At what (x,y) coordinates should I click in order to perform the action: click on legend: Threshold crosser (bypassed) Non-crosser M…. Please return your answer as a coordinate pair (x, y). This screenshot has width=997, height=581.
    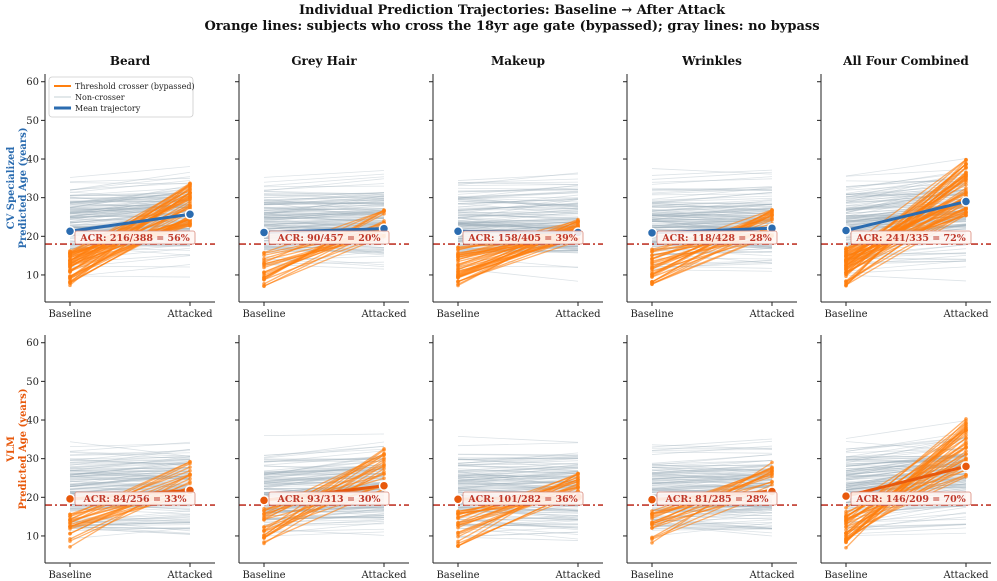
    Looking at the image, I should click on (121, 97).